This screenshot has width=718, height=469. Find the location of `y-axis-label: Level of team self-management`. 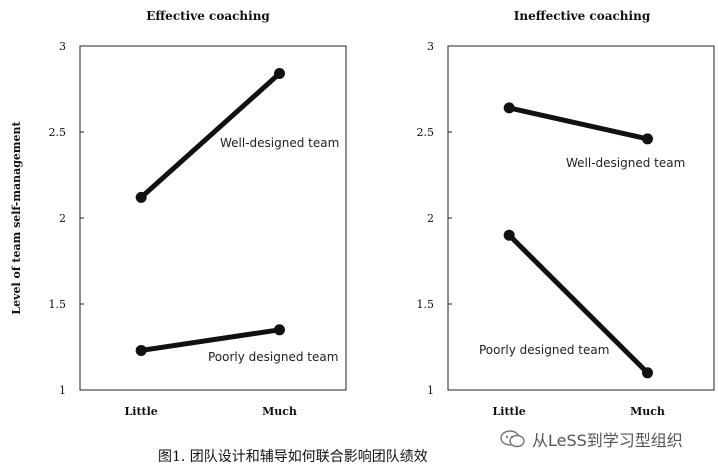

y-axis-label: Level of team self-management is located at coordinates (16, 217).